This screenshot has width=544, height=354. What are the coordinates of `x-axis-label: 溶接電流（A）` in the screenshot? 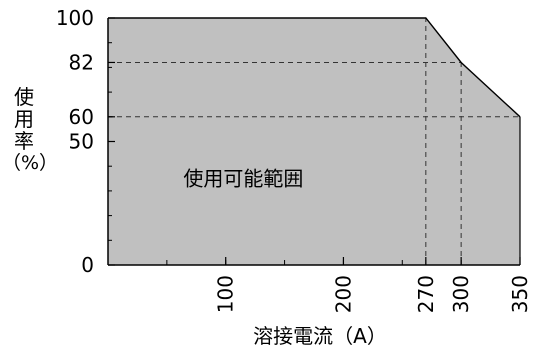 It's located at (320, 336).